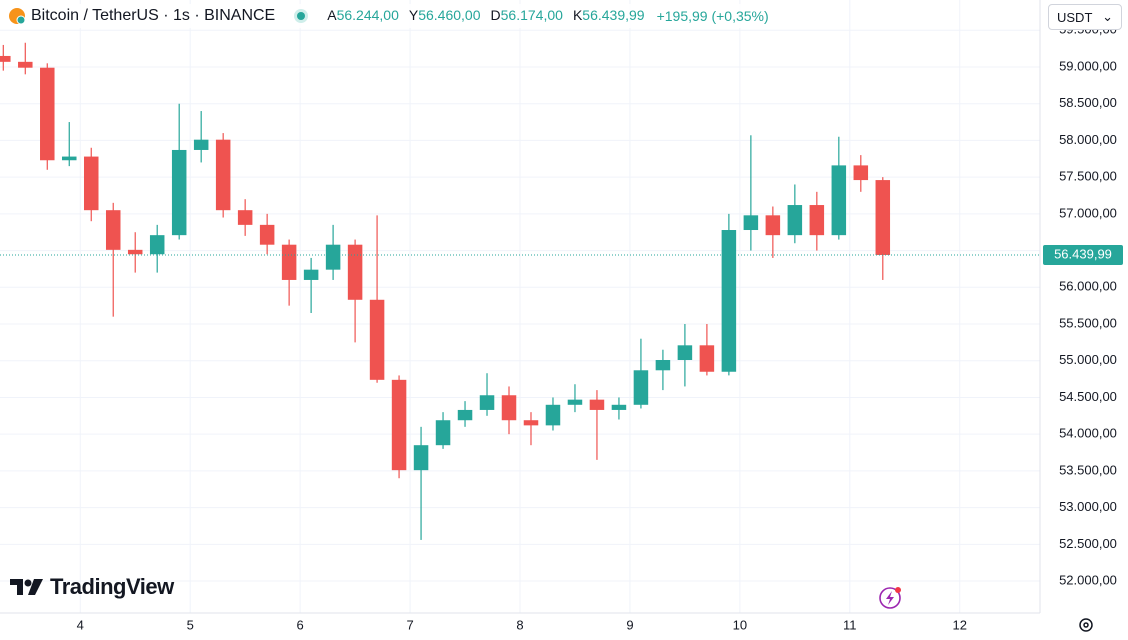 The height and width of the screenshot is (640, 1128). I want to click on ohlc-value: 56.439,99, so click(613, 15).